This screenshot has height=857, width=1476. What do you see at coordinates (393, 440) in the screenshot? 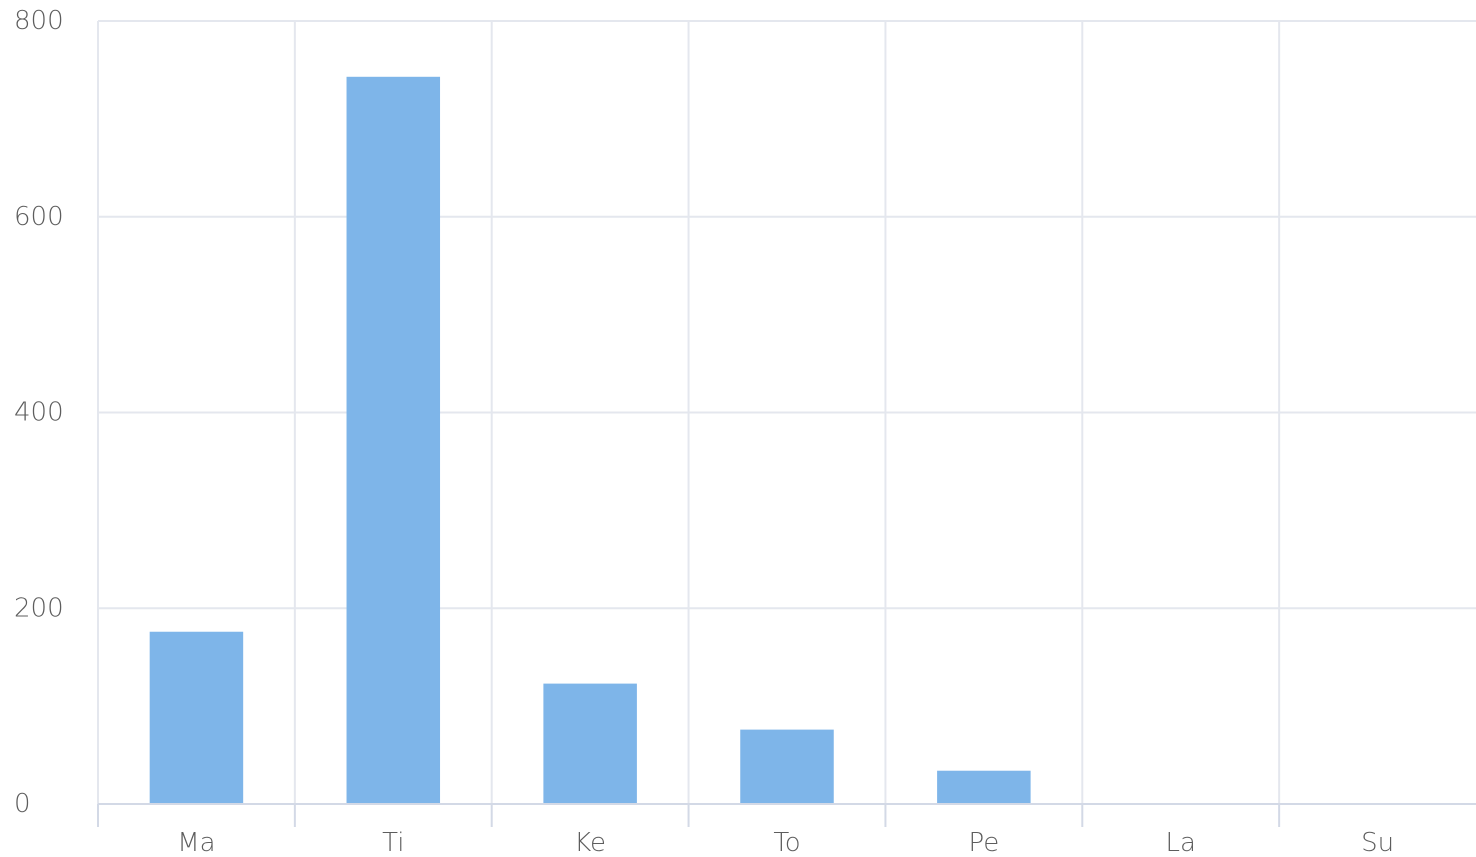
I see `bar-ti` at bounding box center [393, 440].